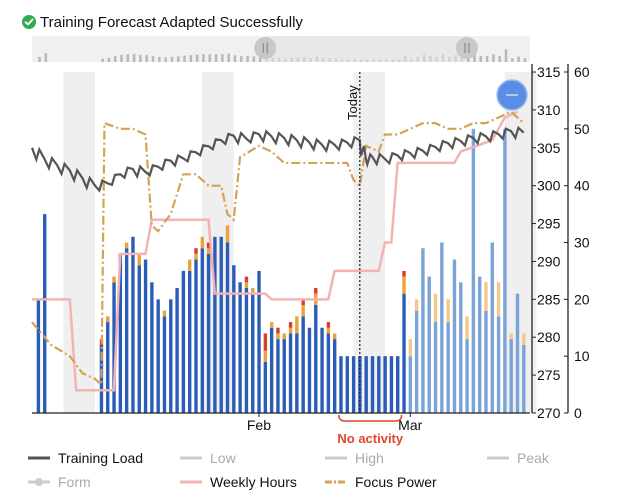  Describe the element at coordinates (208, 458) in the screenshot. I see `legend-item: Low` at that location.